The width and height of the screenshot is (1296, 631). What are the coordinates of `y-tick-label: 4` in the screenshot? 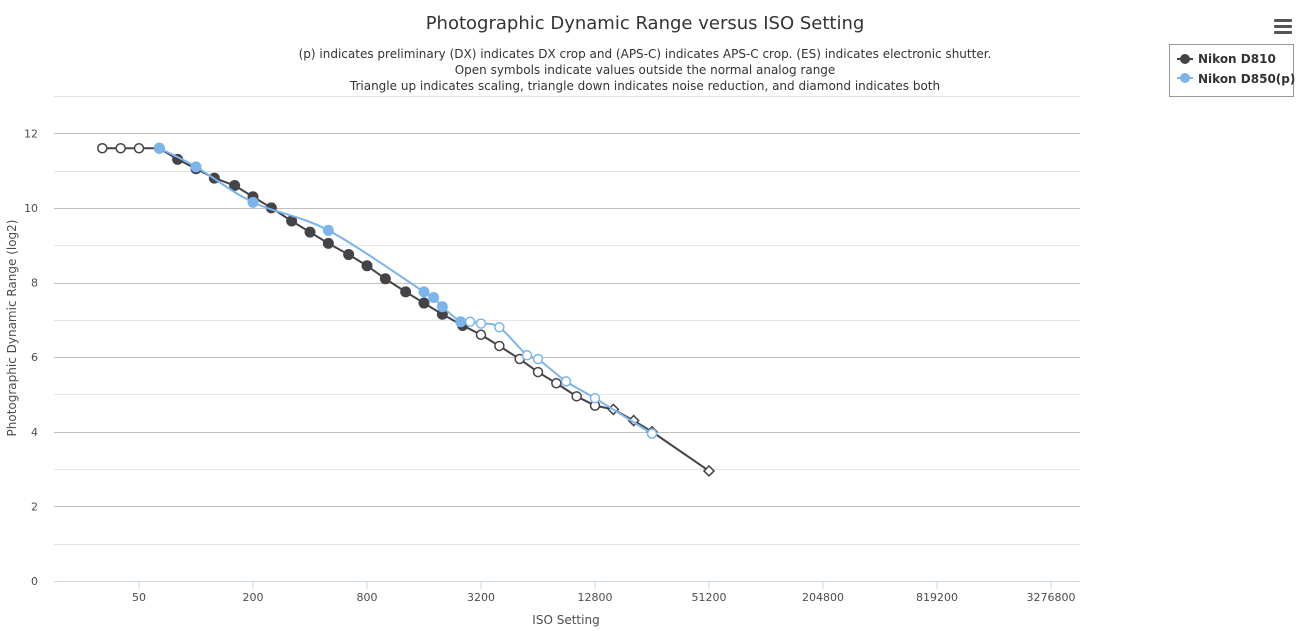 It's located at (34, 432).